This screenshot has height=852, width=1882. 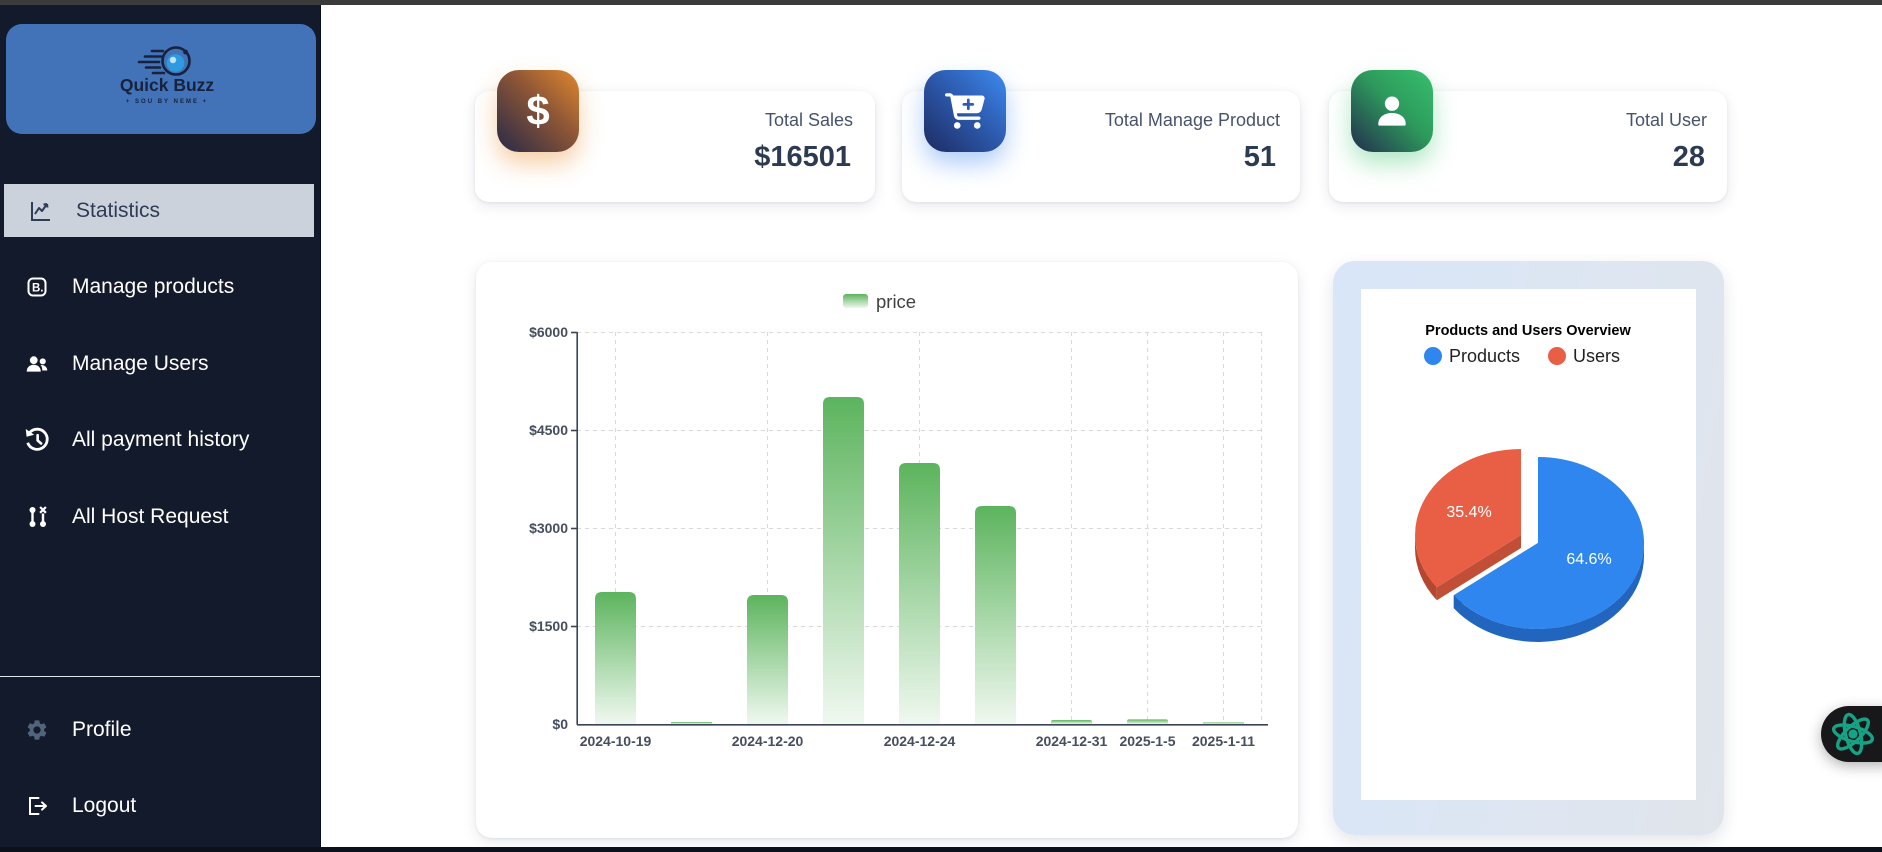 What do you see at coordinates (1528, 331) in the screenshot?
I see `svg-text: Products and Users Overview` at bounding box center [1528, 331].